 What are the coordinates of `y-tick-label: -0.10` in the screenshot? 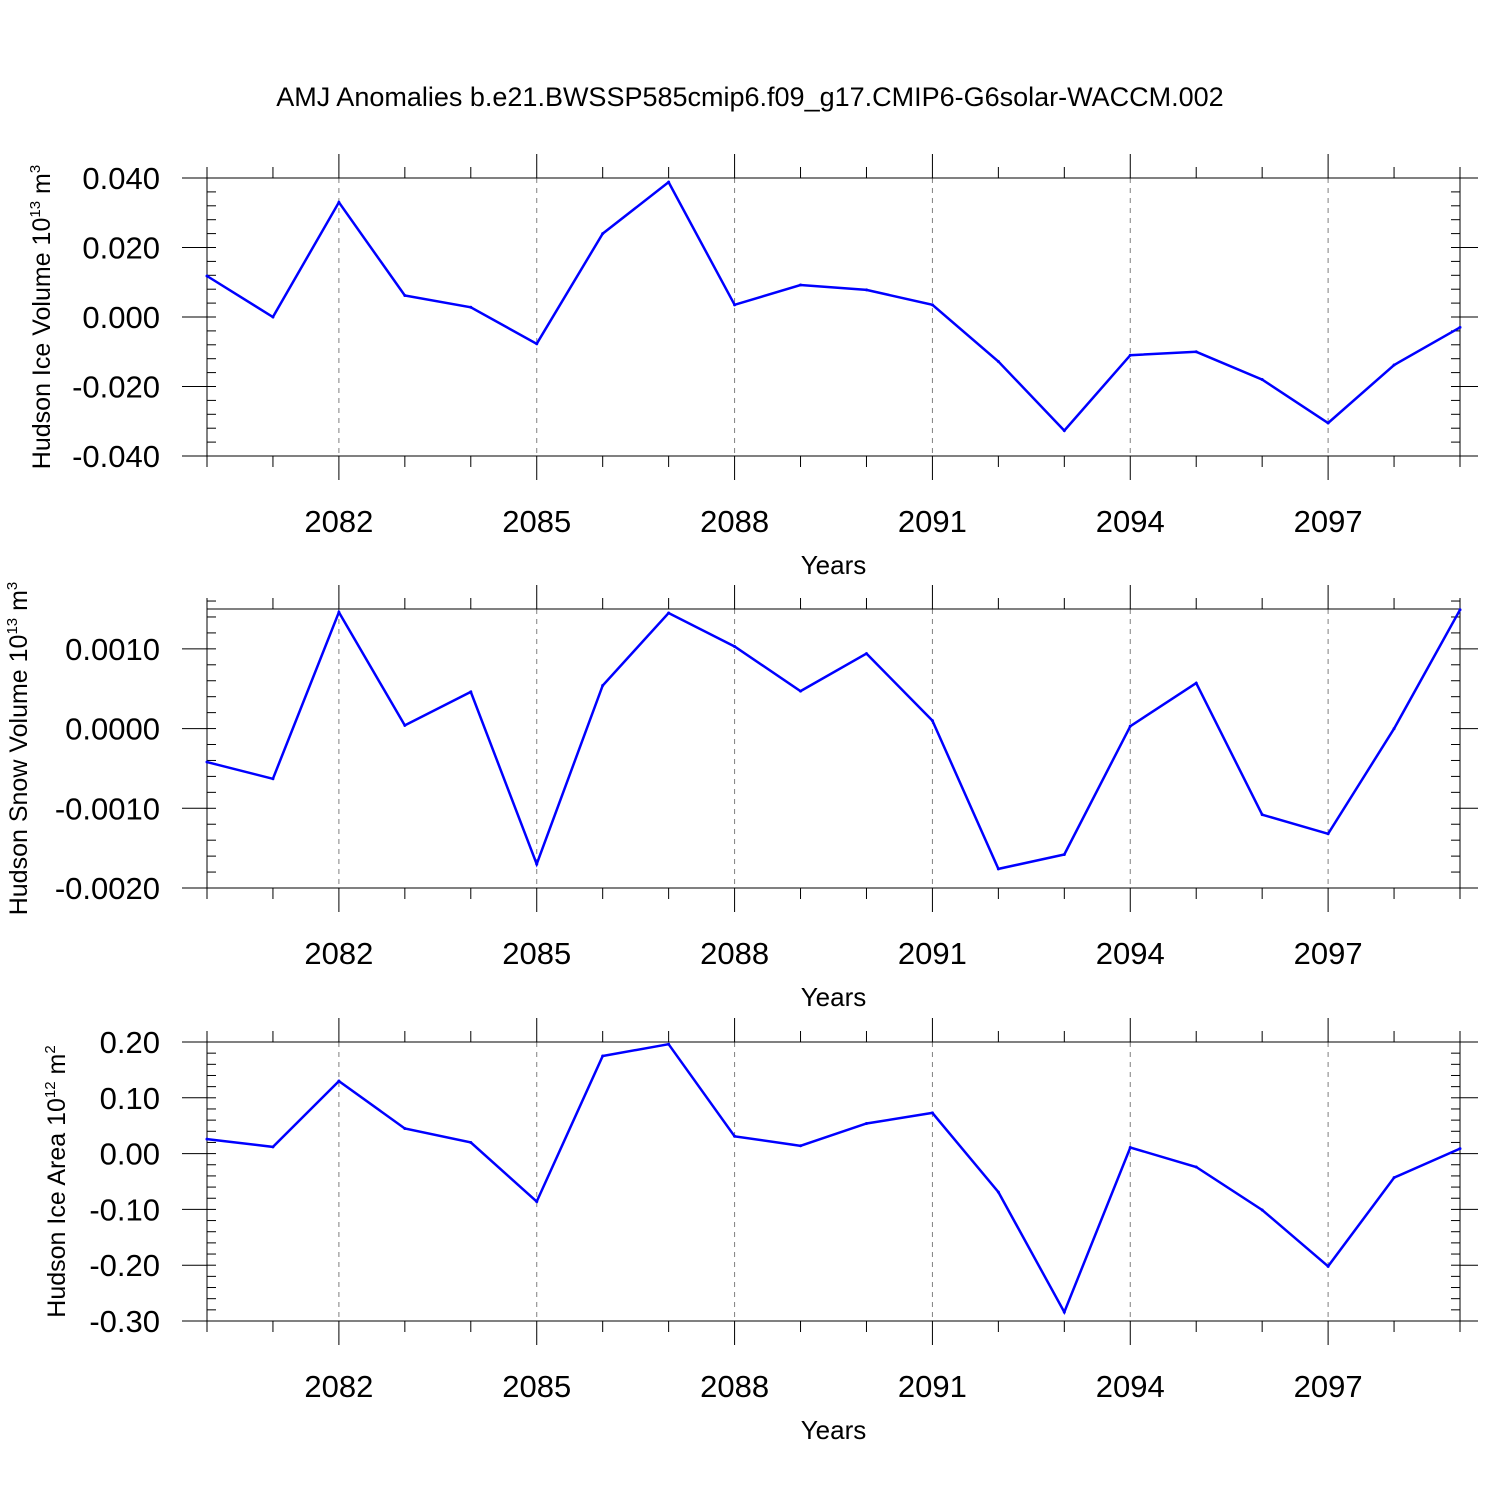 It's located at (124, 1209).